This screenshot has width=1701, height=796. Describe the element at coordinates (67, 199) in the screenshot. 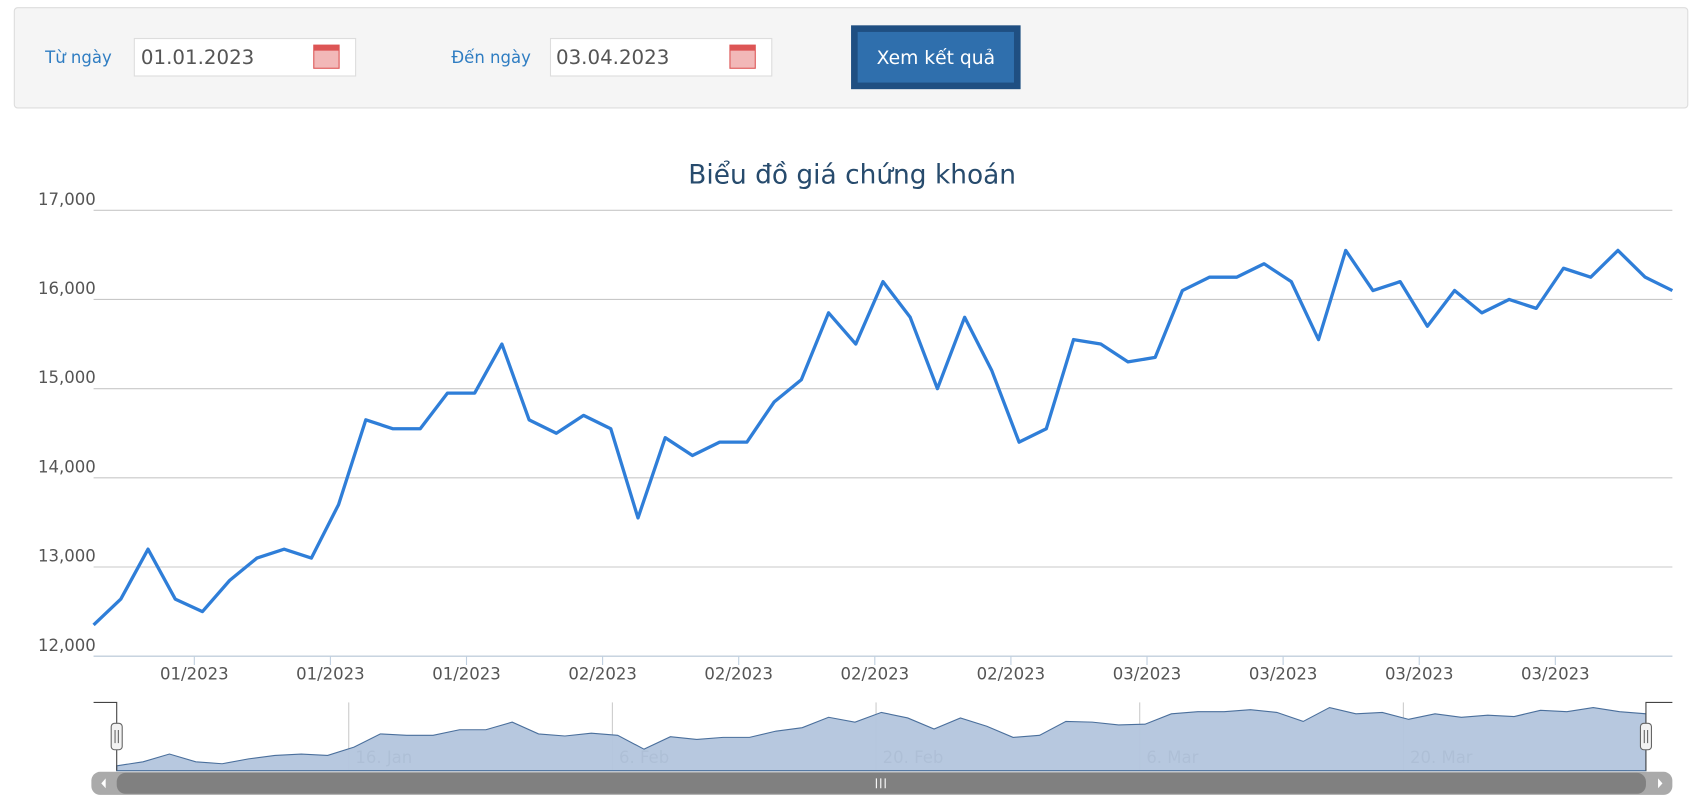

I see `y-tick-label: 17,000` at that location.